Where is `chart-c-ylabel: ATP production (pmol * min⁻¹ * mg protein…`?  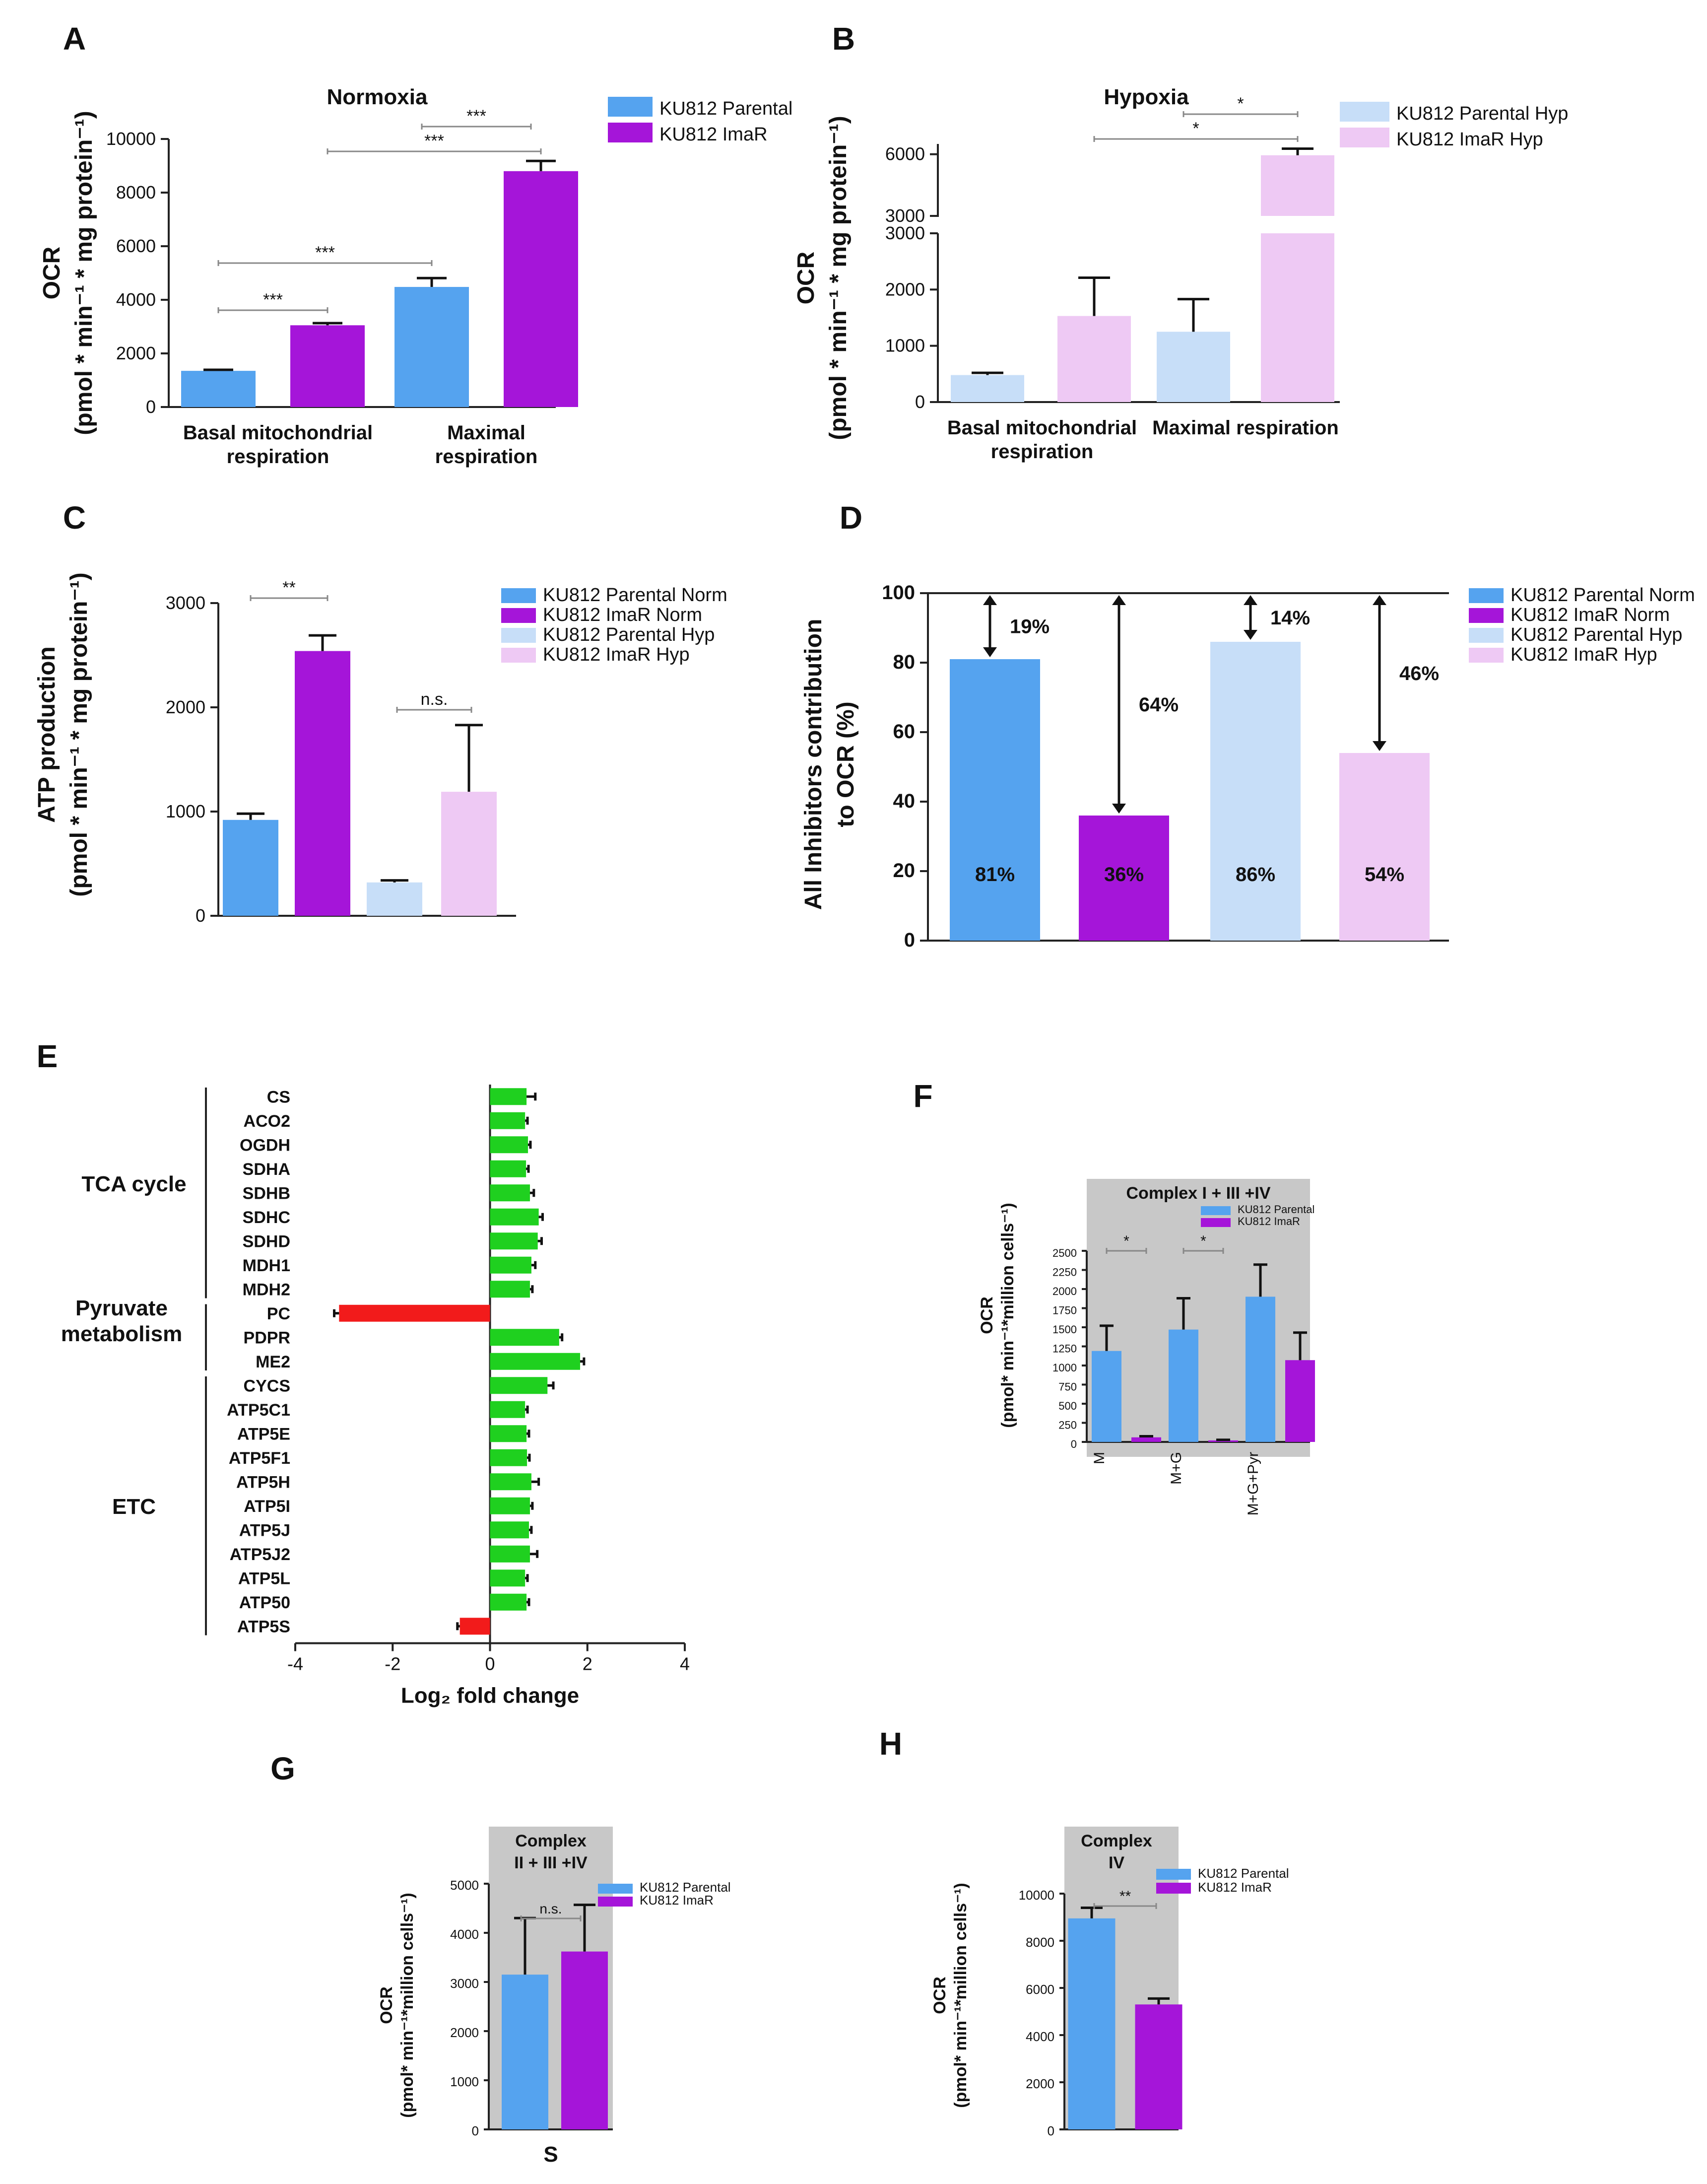
chart-c-ylabel: ATP production (pmol * min⁻¹ * mg protein… is located at coordinates (63, 734).